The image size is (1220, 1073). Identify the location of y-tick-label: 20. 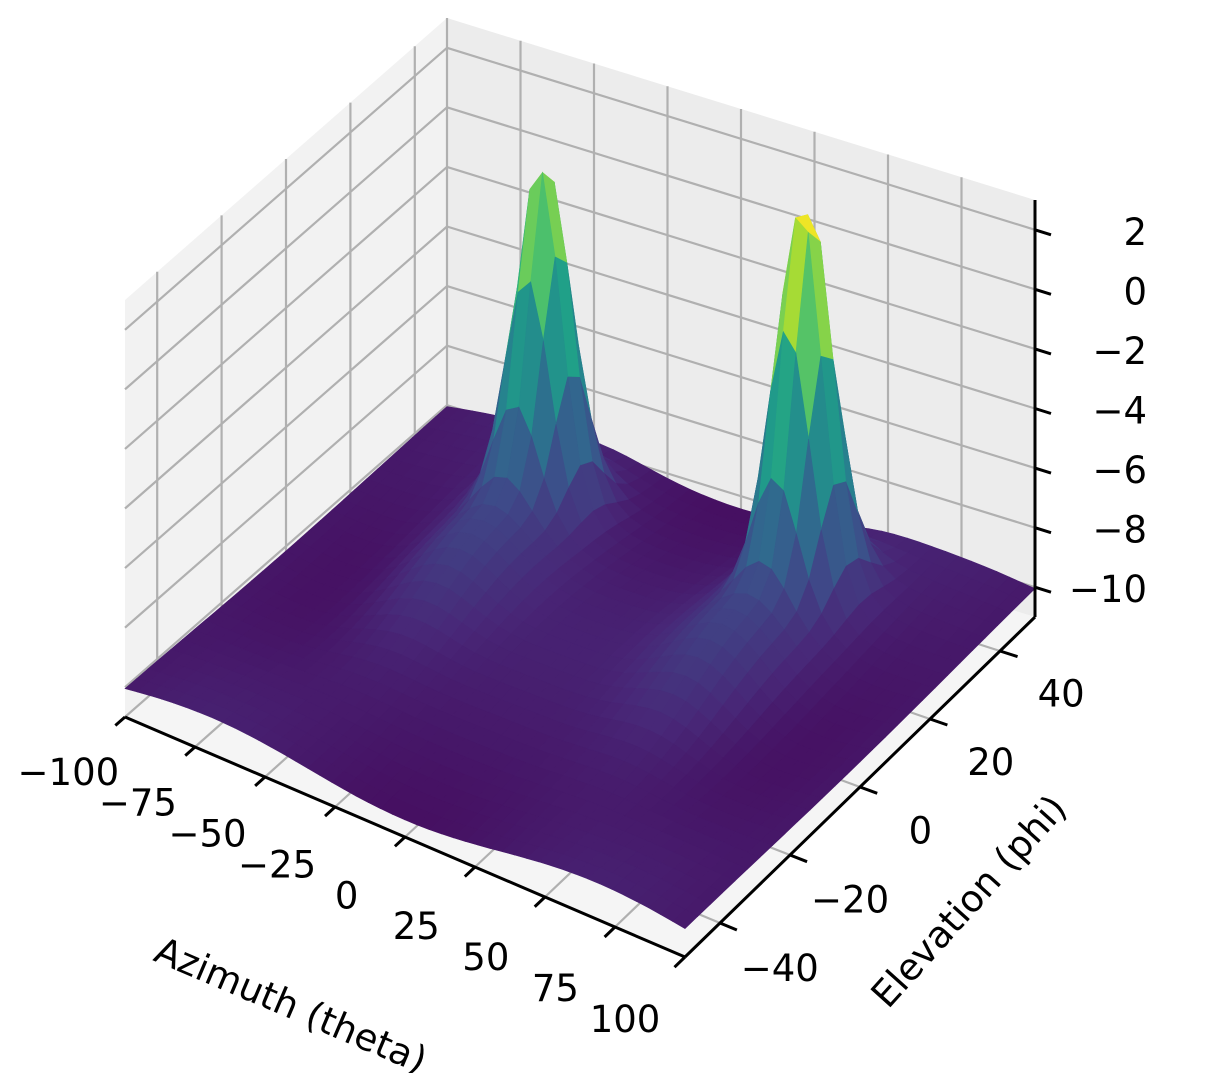
(990, 762).